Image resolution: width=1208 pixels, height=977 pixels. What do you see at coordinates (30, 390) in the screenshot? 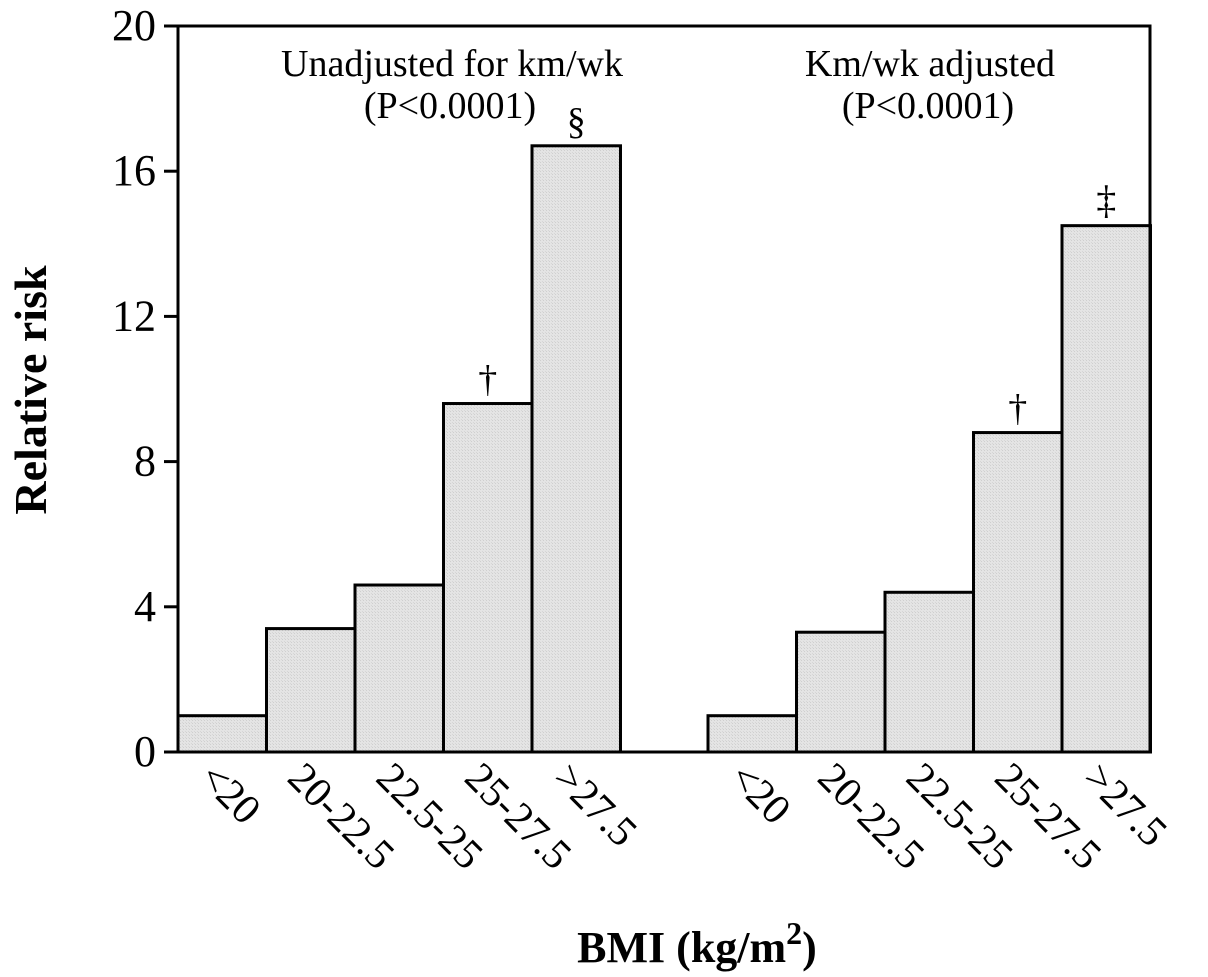
I see `y-axis-label: Relative risk` at bounding box center [30, 390].